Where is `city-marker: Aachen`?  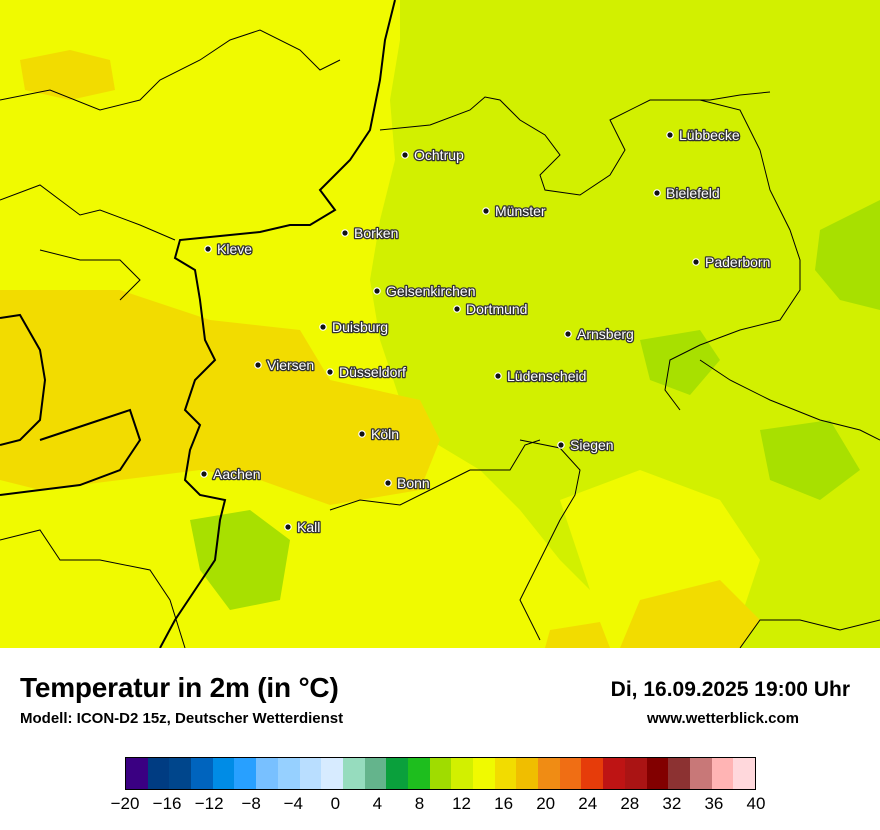
city-marker: Aachen is located at coordinates (231, 474).